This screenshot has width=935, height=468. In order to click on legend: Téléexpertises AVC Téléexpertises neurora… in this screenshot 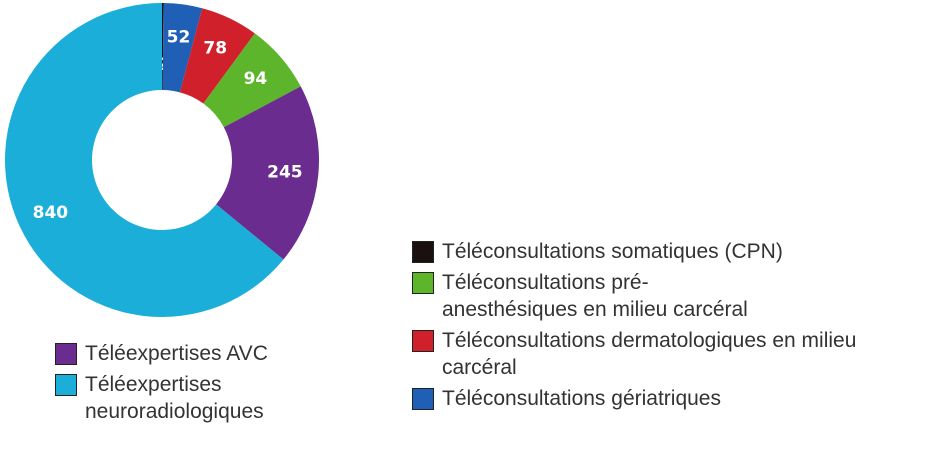, I will do `click(205, 384)`.